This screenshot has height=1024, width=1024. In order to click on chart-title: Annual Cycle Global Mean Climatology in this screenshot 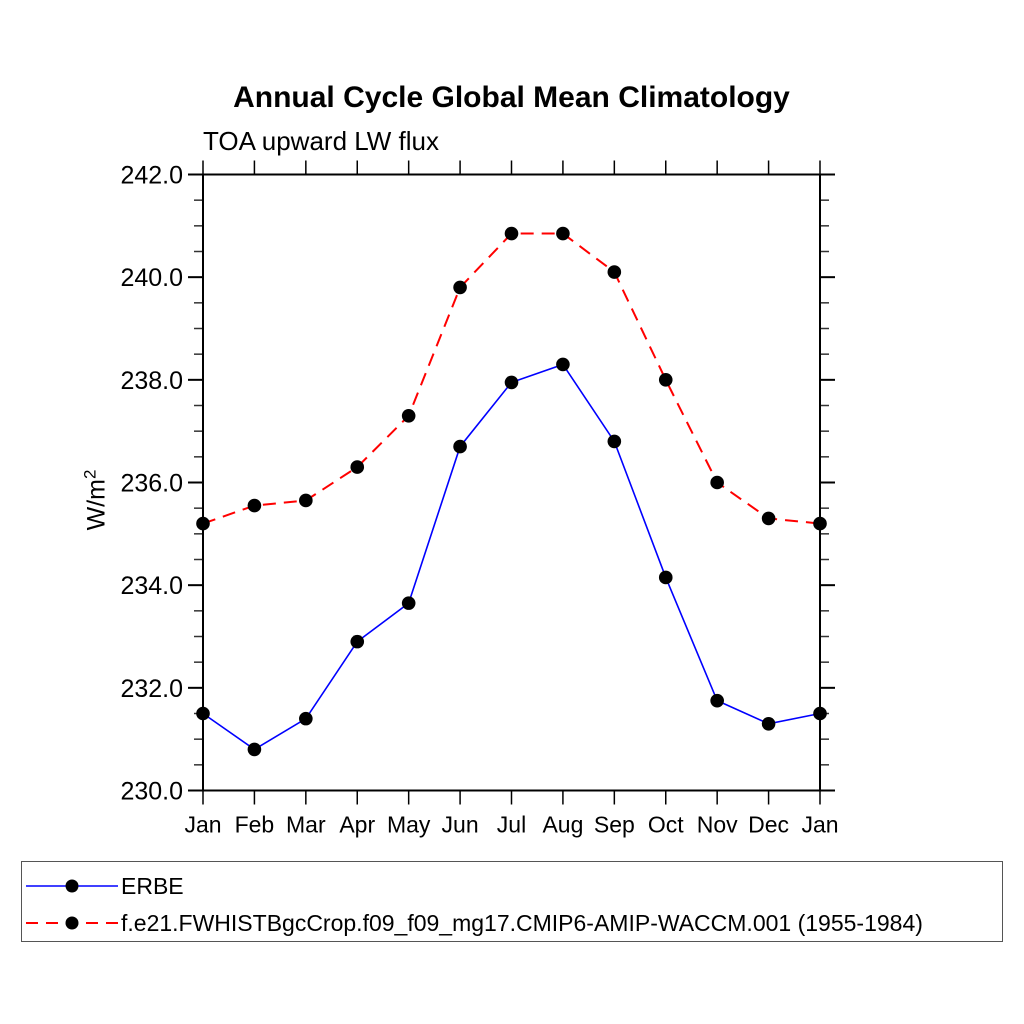, I will do `click(511, 97)`.